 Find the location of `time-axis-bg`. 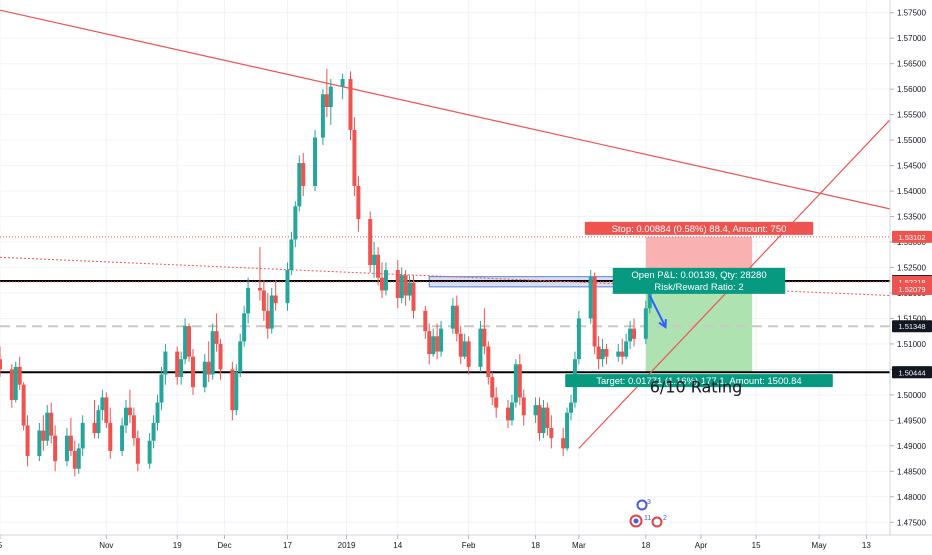

time-axis-bg is located at coordinates (466, 542).